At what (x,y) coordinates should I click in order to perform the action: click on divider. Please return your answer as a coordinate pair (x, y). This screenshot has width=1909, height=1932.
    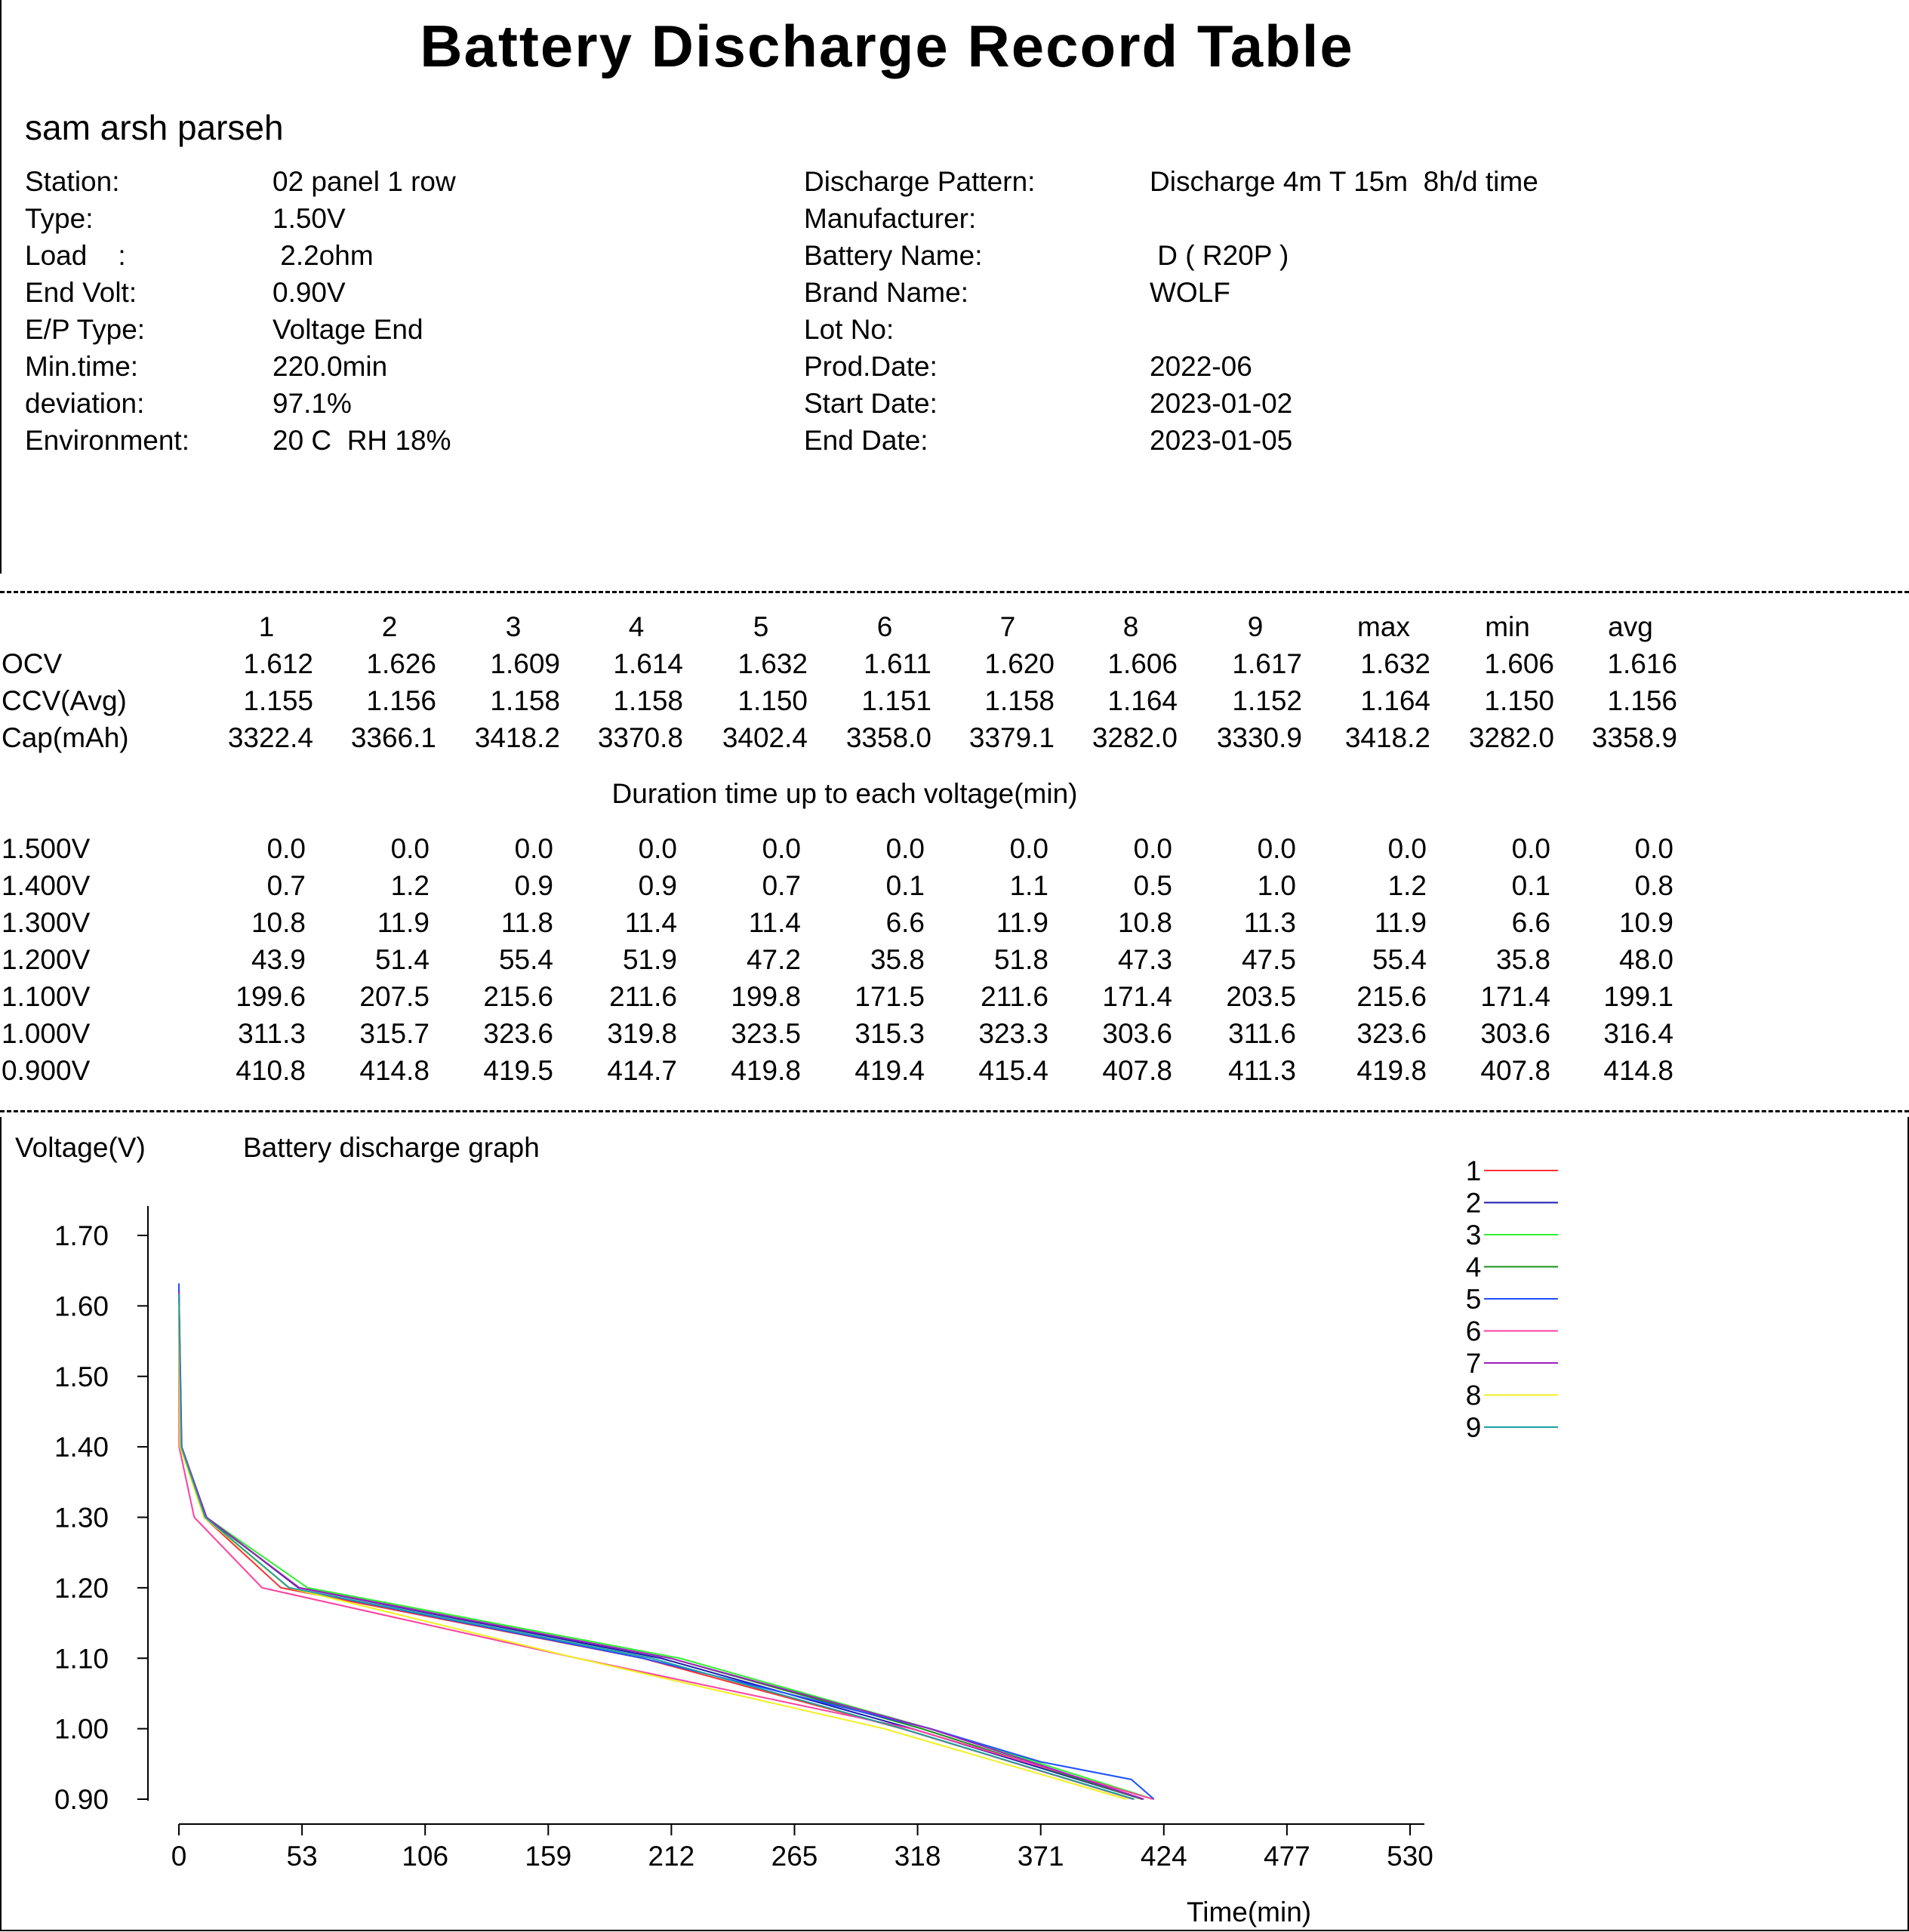
    Looking at the image, I should click on (955, 592).